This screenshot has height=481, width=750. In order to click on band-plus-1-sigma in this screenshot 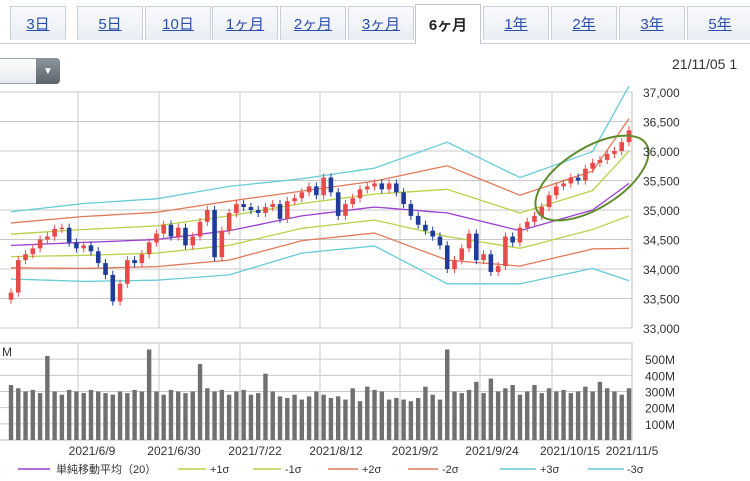, I will do `click(320, 192)`.